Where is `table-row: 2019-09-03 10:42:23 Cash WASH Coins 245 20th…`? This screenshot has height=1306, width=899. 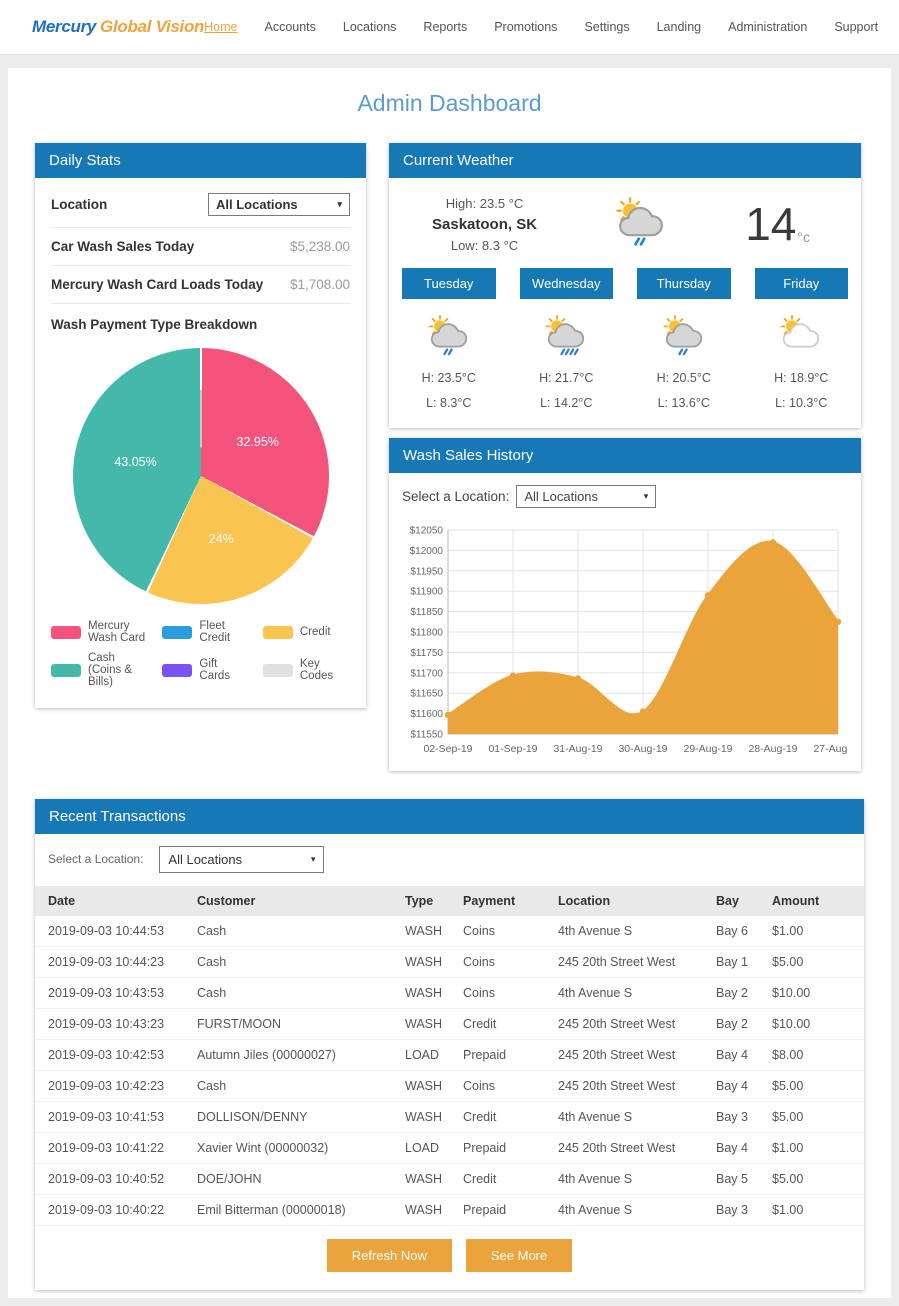 table-row: 2019-09-03 10:42:23 Cash WASH Coins 245 20th… is located at coordinates (449, 1086).